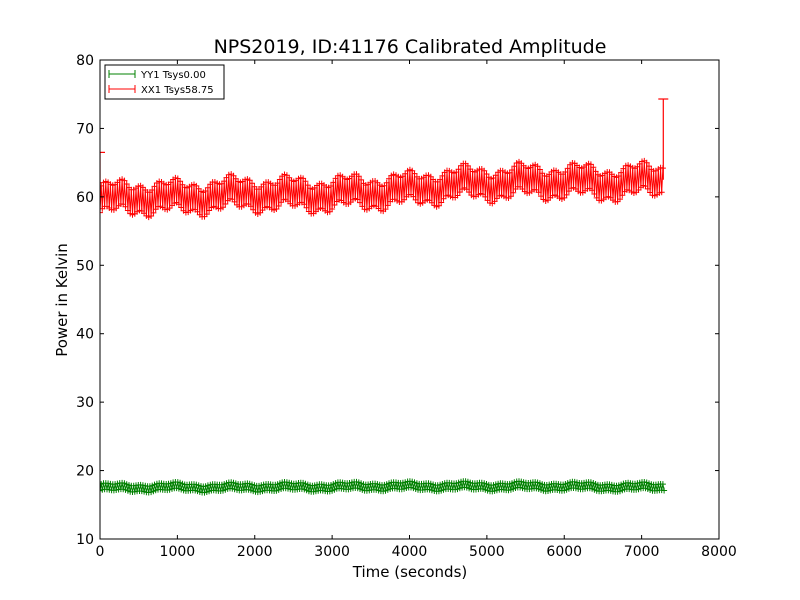 Image resolution: width=800 pixels, height=600 pixels. I want to click on x-tick-label: 1000, so click(178, 552).